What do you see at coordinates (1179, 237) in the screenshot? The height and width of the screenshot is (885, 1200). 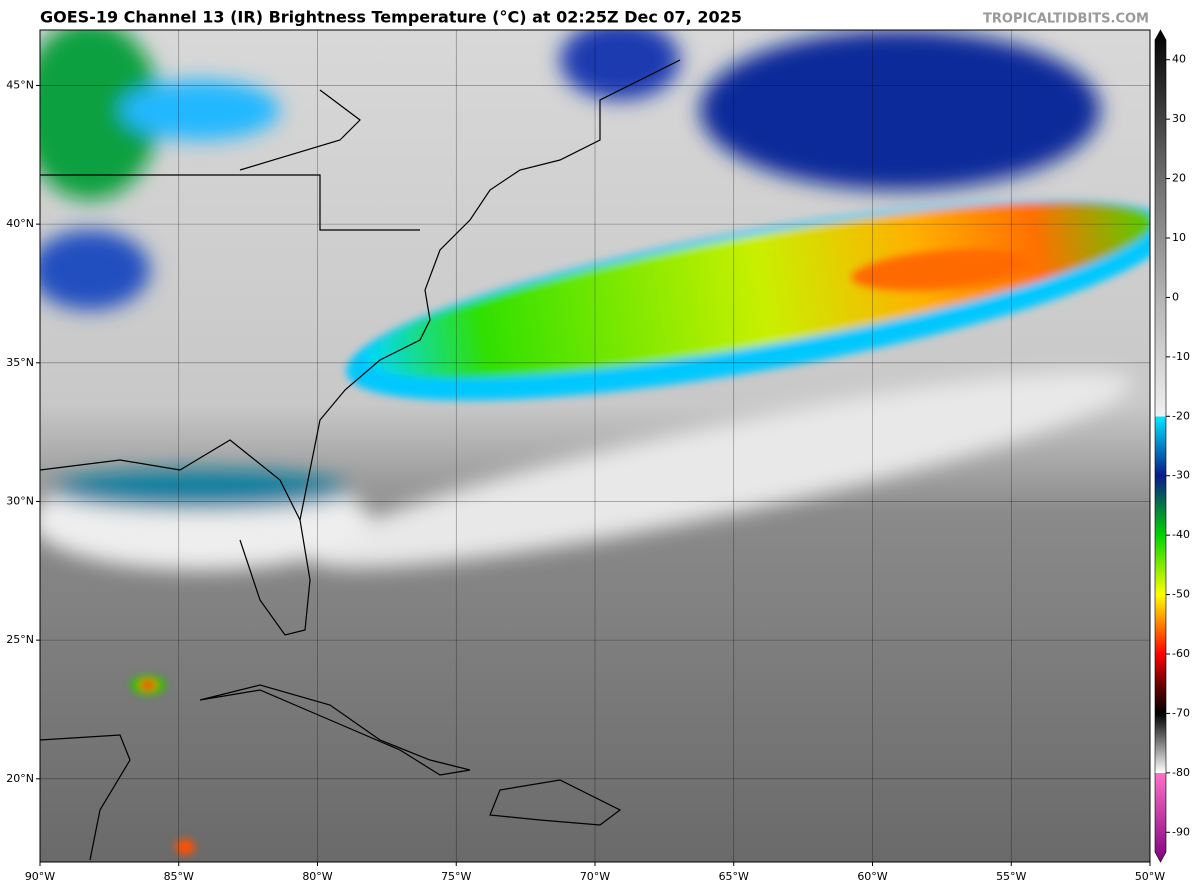 I see `colorbar-tick-label: 10` at bounding box center [1179, 237].